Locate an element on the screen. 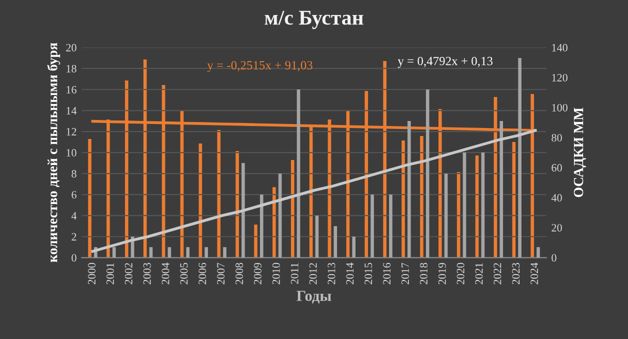 This screenshot has width=628, height=339. annotation: y = 0,4792x + 0,13 is located at coordinates (445, 62).